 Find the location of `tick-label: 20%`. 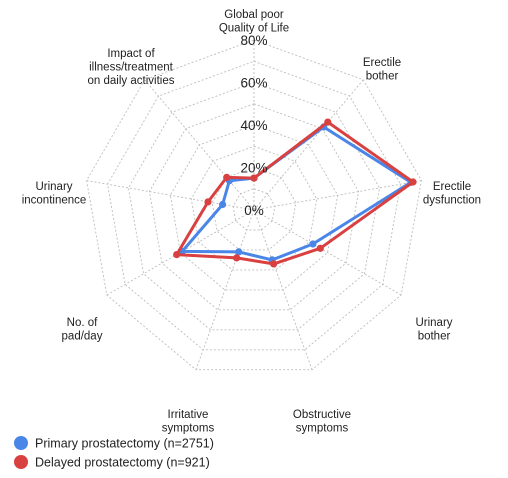

tick-label: 20% is located at coordinates (253, 168).